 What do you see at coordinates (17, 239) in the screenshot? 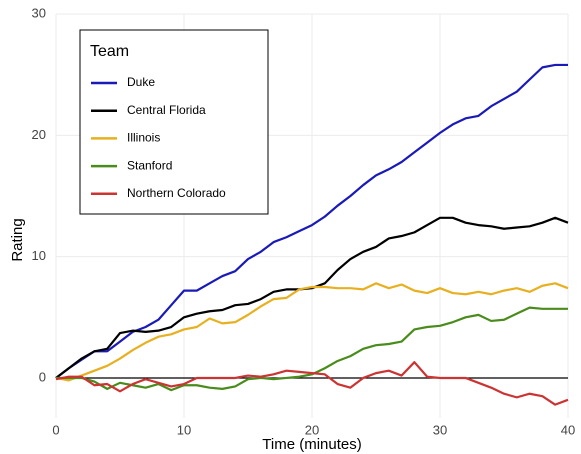
I see `y-axis-label: Rating` at bounding box center [17, 239].